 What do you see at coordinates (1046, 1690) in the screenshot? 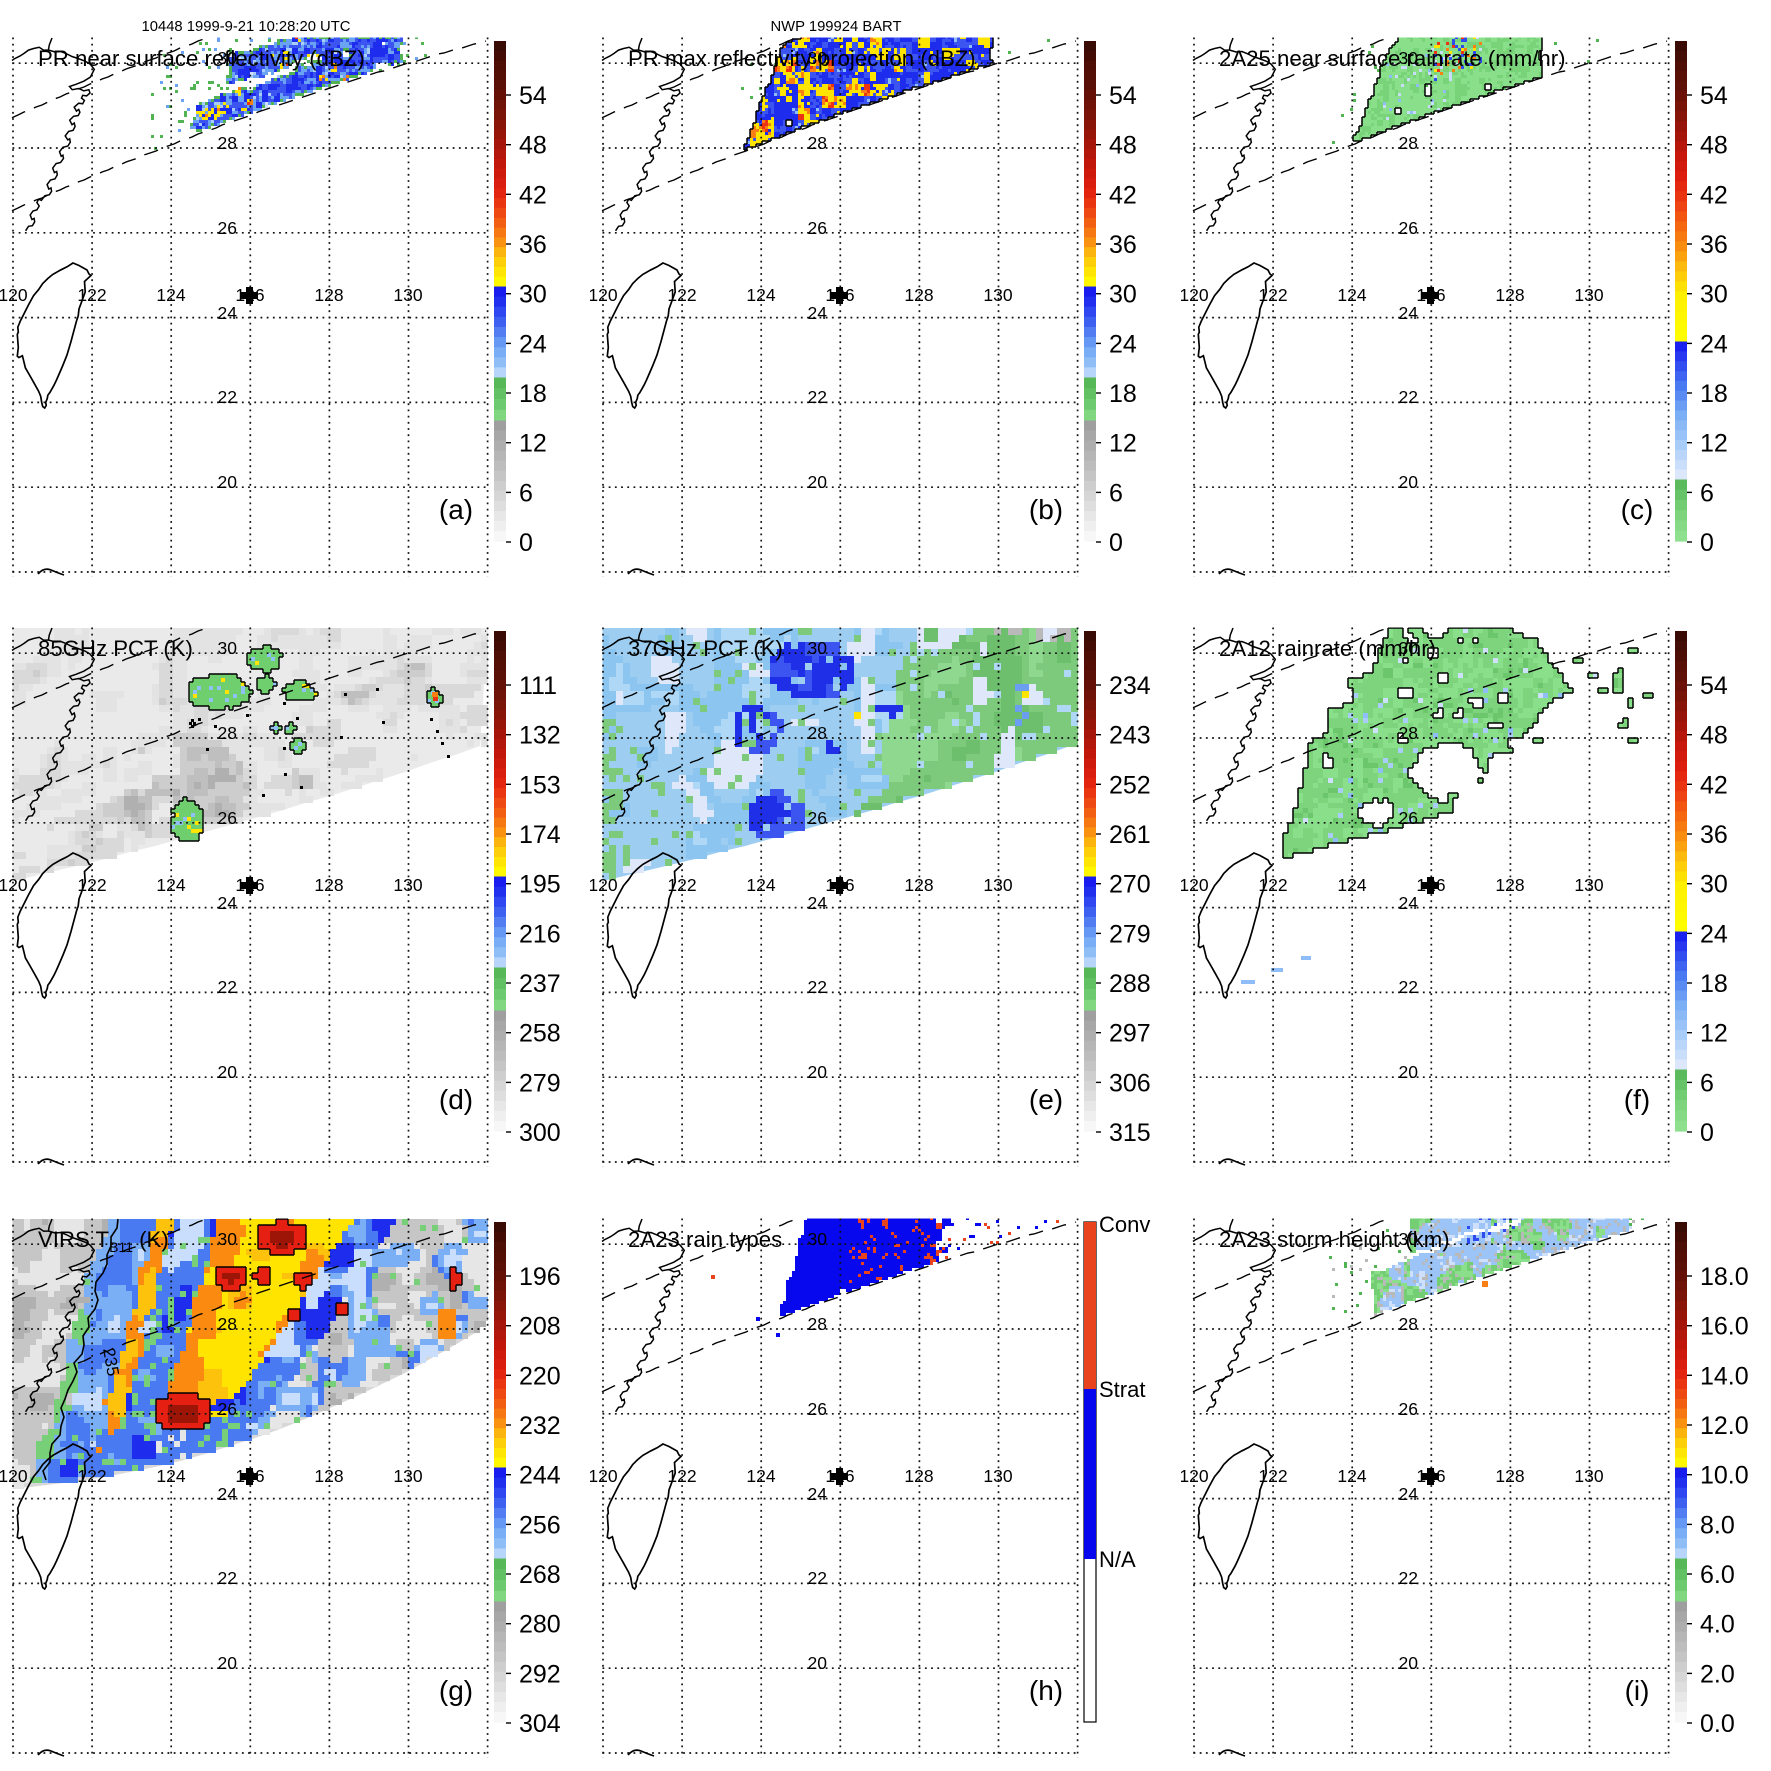
I see `svg-text: (h)` at bounding box center [1046, 1690].